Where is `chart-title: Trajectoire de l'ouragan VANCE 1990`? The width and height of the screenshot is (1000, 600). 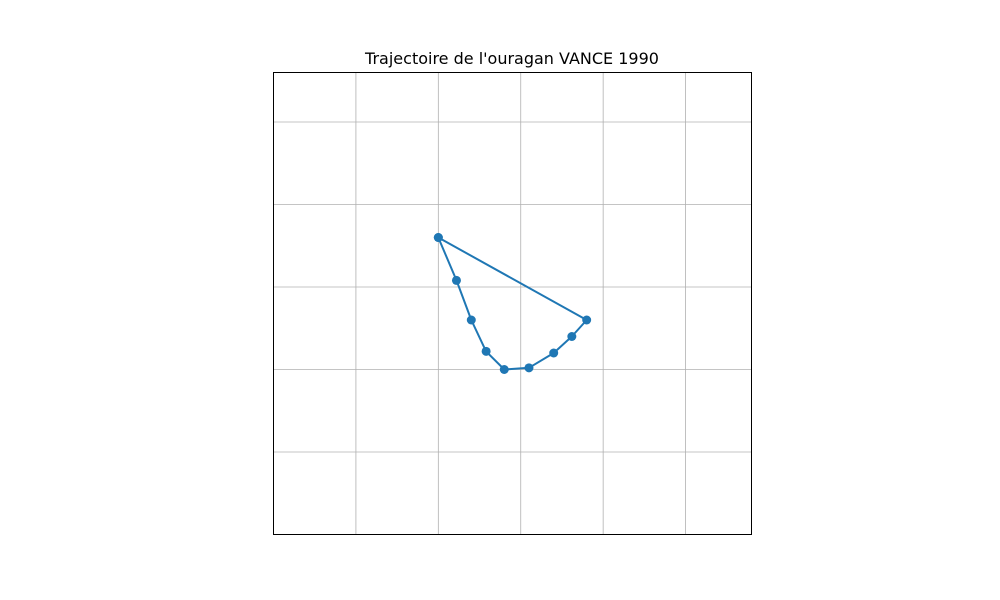
chart-title: Trajectoire de l'ouragan VANCE 1990 is located at coordinates (511, 58).